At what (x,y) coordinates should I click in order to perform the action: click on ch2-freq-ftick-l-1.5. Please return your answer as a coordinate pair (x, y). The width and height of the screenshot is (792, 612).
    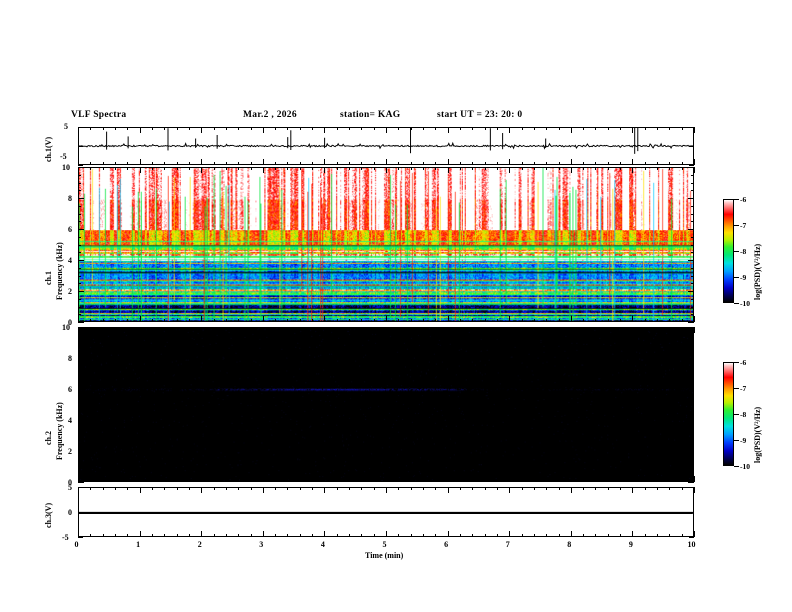
    Looking at the image, I should click on (79, 459).